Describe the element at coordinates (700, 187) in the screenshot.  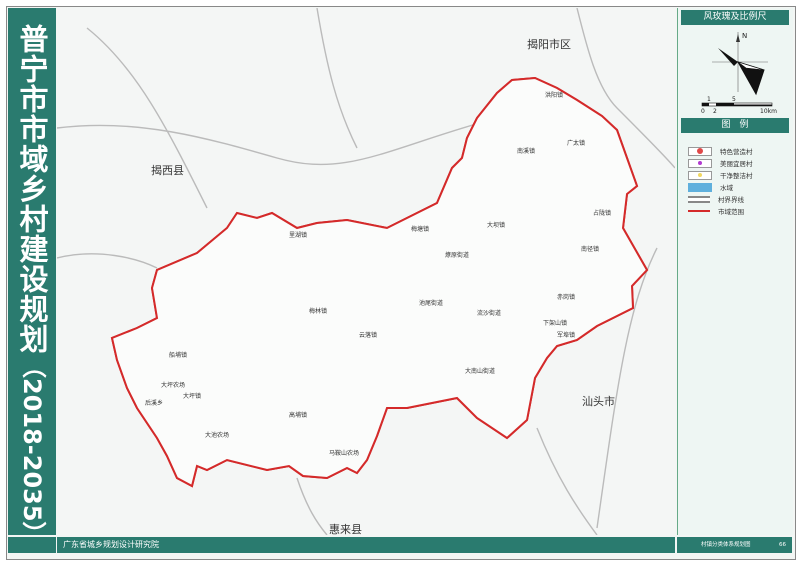
I see `water-swatch-icon` at that location.